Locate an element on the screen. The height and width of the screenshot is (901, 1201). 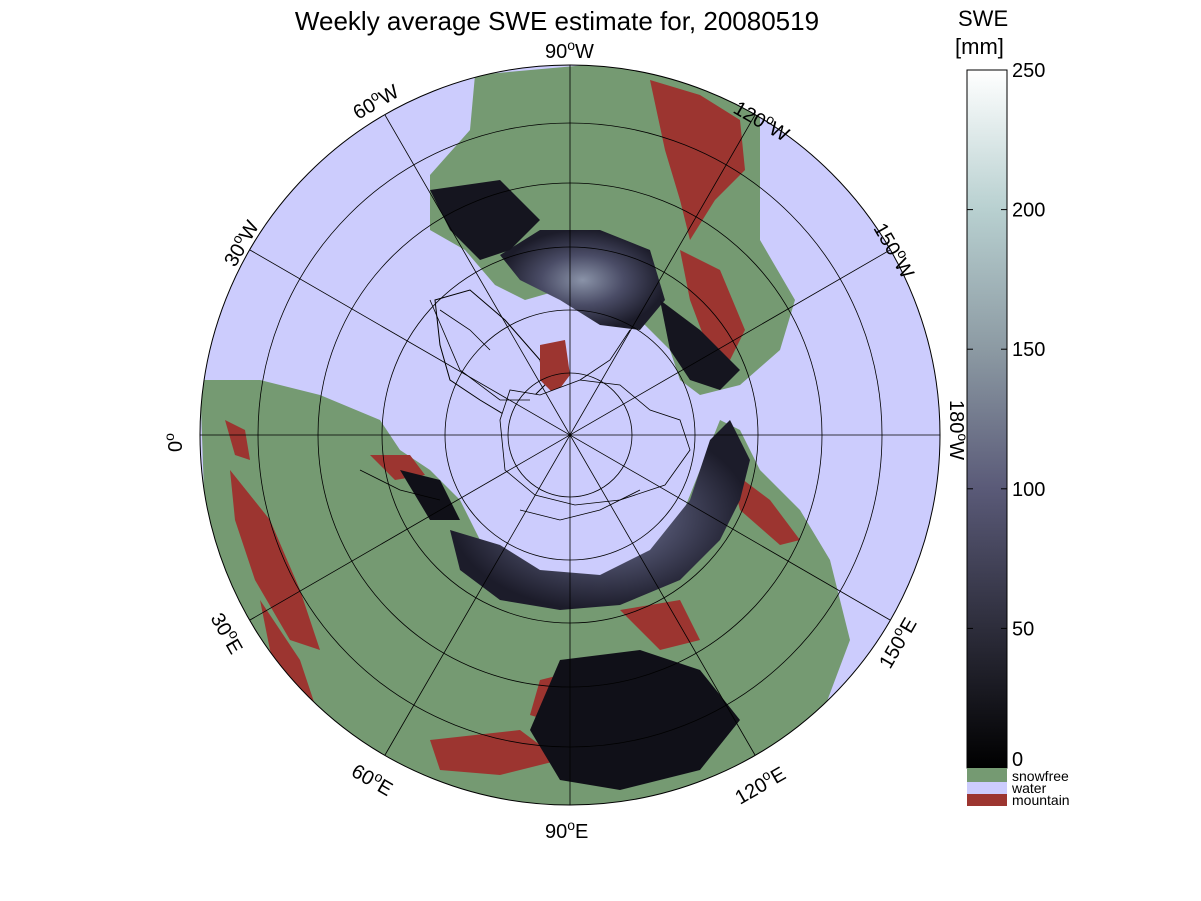
lon-label-120e: 120oE is located at coordinates (760, 785).